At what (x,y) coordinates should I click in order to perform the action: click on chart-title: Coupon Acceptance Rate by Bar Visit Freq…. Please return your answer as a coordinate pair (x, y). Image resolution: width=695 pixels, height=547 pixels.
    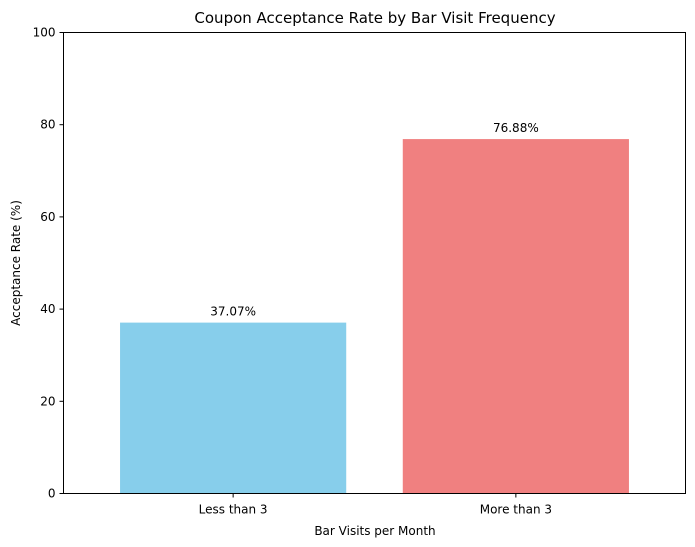
    Looking at the image, I should click on (374, 18).